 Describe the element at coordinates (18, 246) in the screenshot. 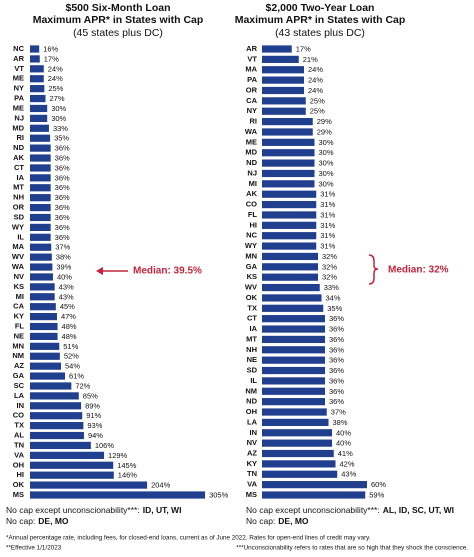

I see `category-label: MA` at that location.